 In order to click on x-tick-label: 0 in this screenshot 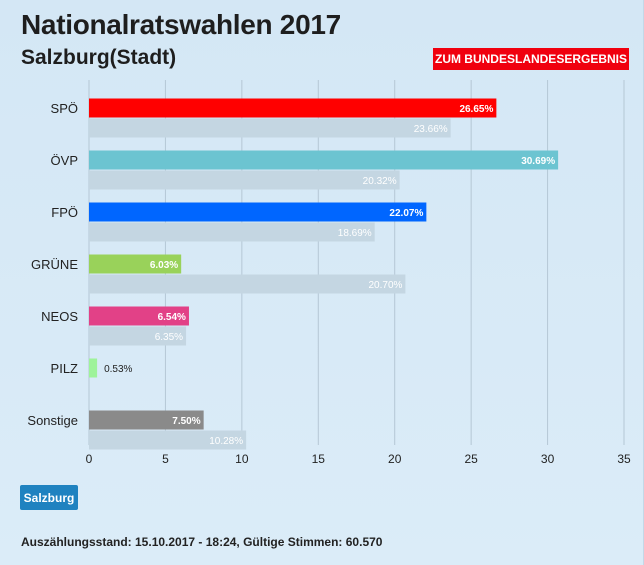, I will do `click(89, 459)`.